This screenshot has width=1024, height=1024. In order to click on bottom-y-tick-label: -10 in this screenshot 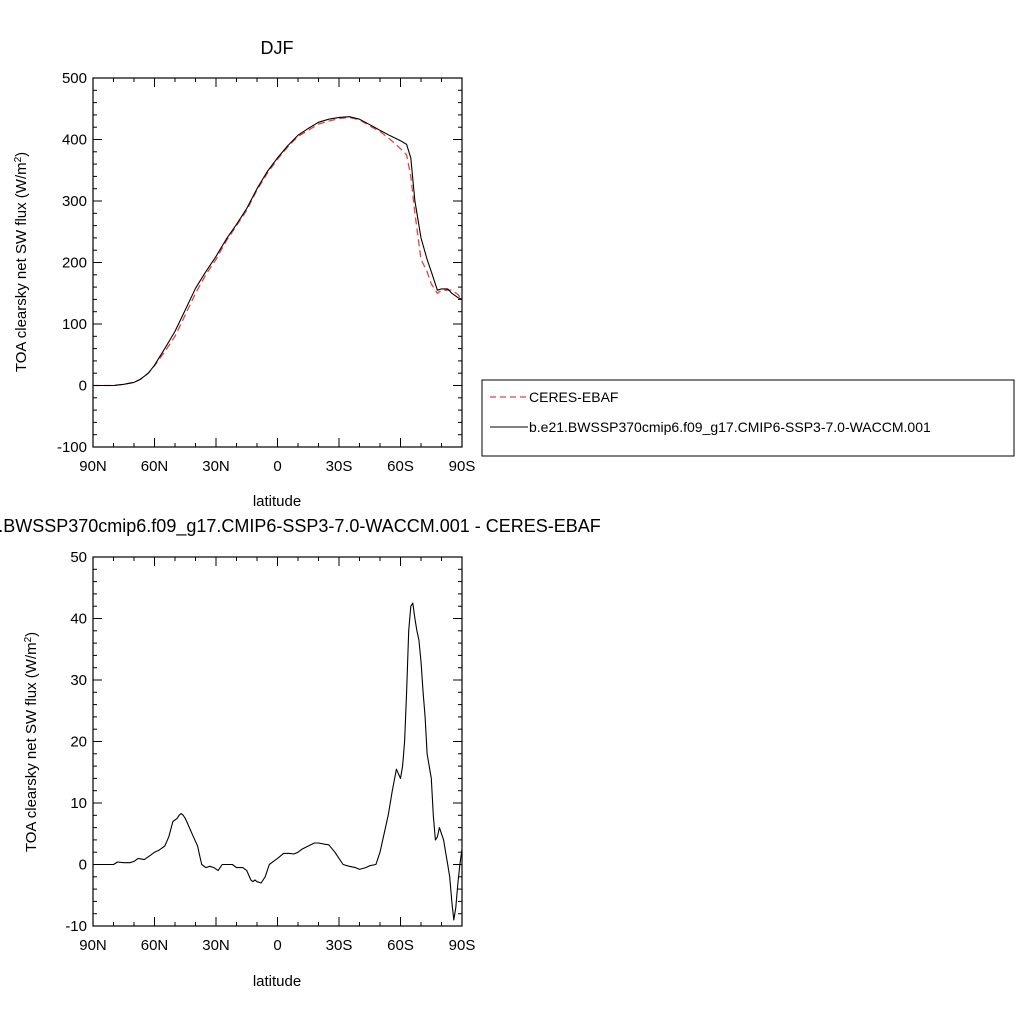, I will do `click(76, 926)`.